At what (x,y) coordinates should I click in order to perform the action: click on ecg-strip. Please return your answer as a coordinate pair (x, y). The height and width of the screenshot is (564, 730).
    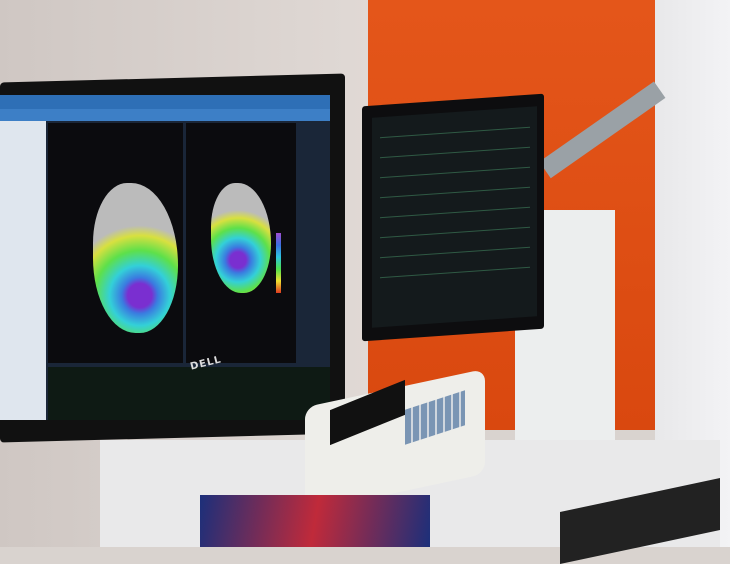
    Looking at the image, I should click on (189, 393).